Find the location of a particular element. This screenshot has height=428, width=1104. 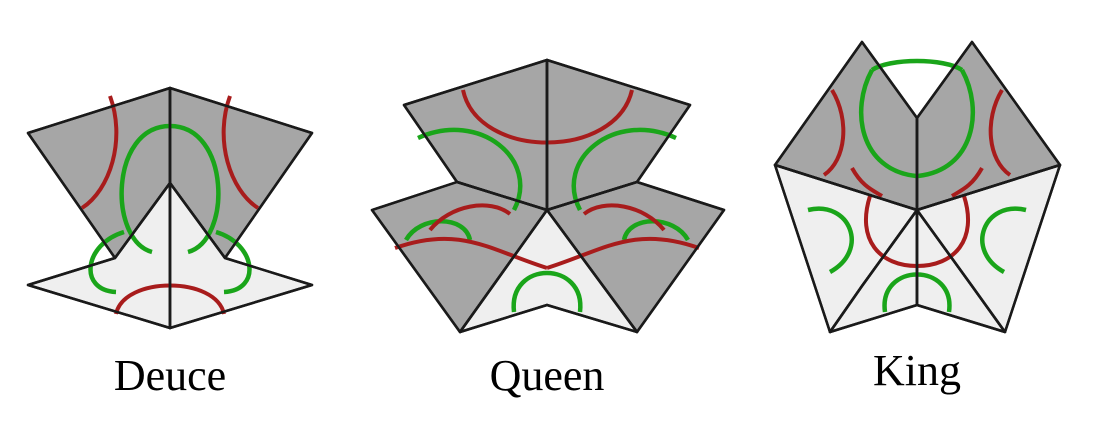

caption-queen: Queen is located at coordinates (547, 375).